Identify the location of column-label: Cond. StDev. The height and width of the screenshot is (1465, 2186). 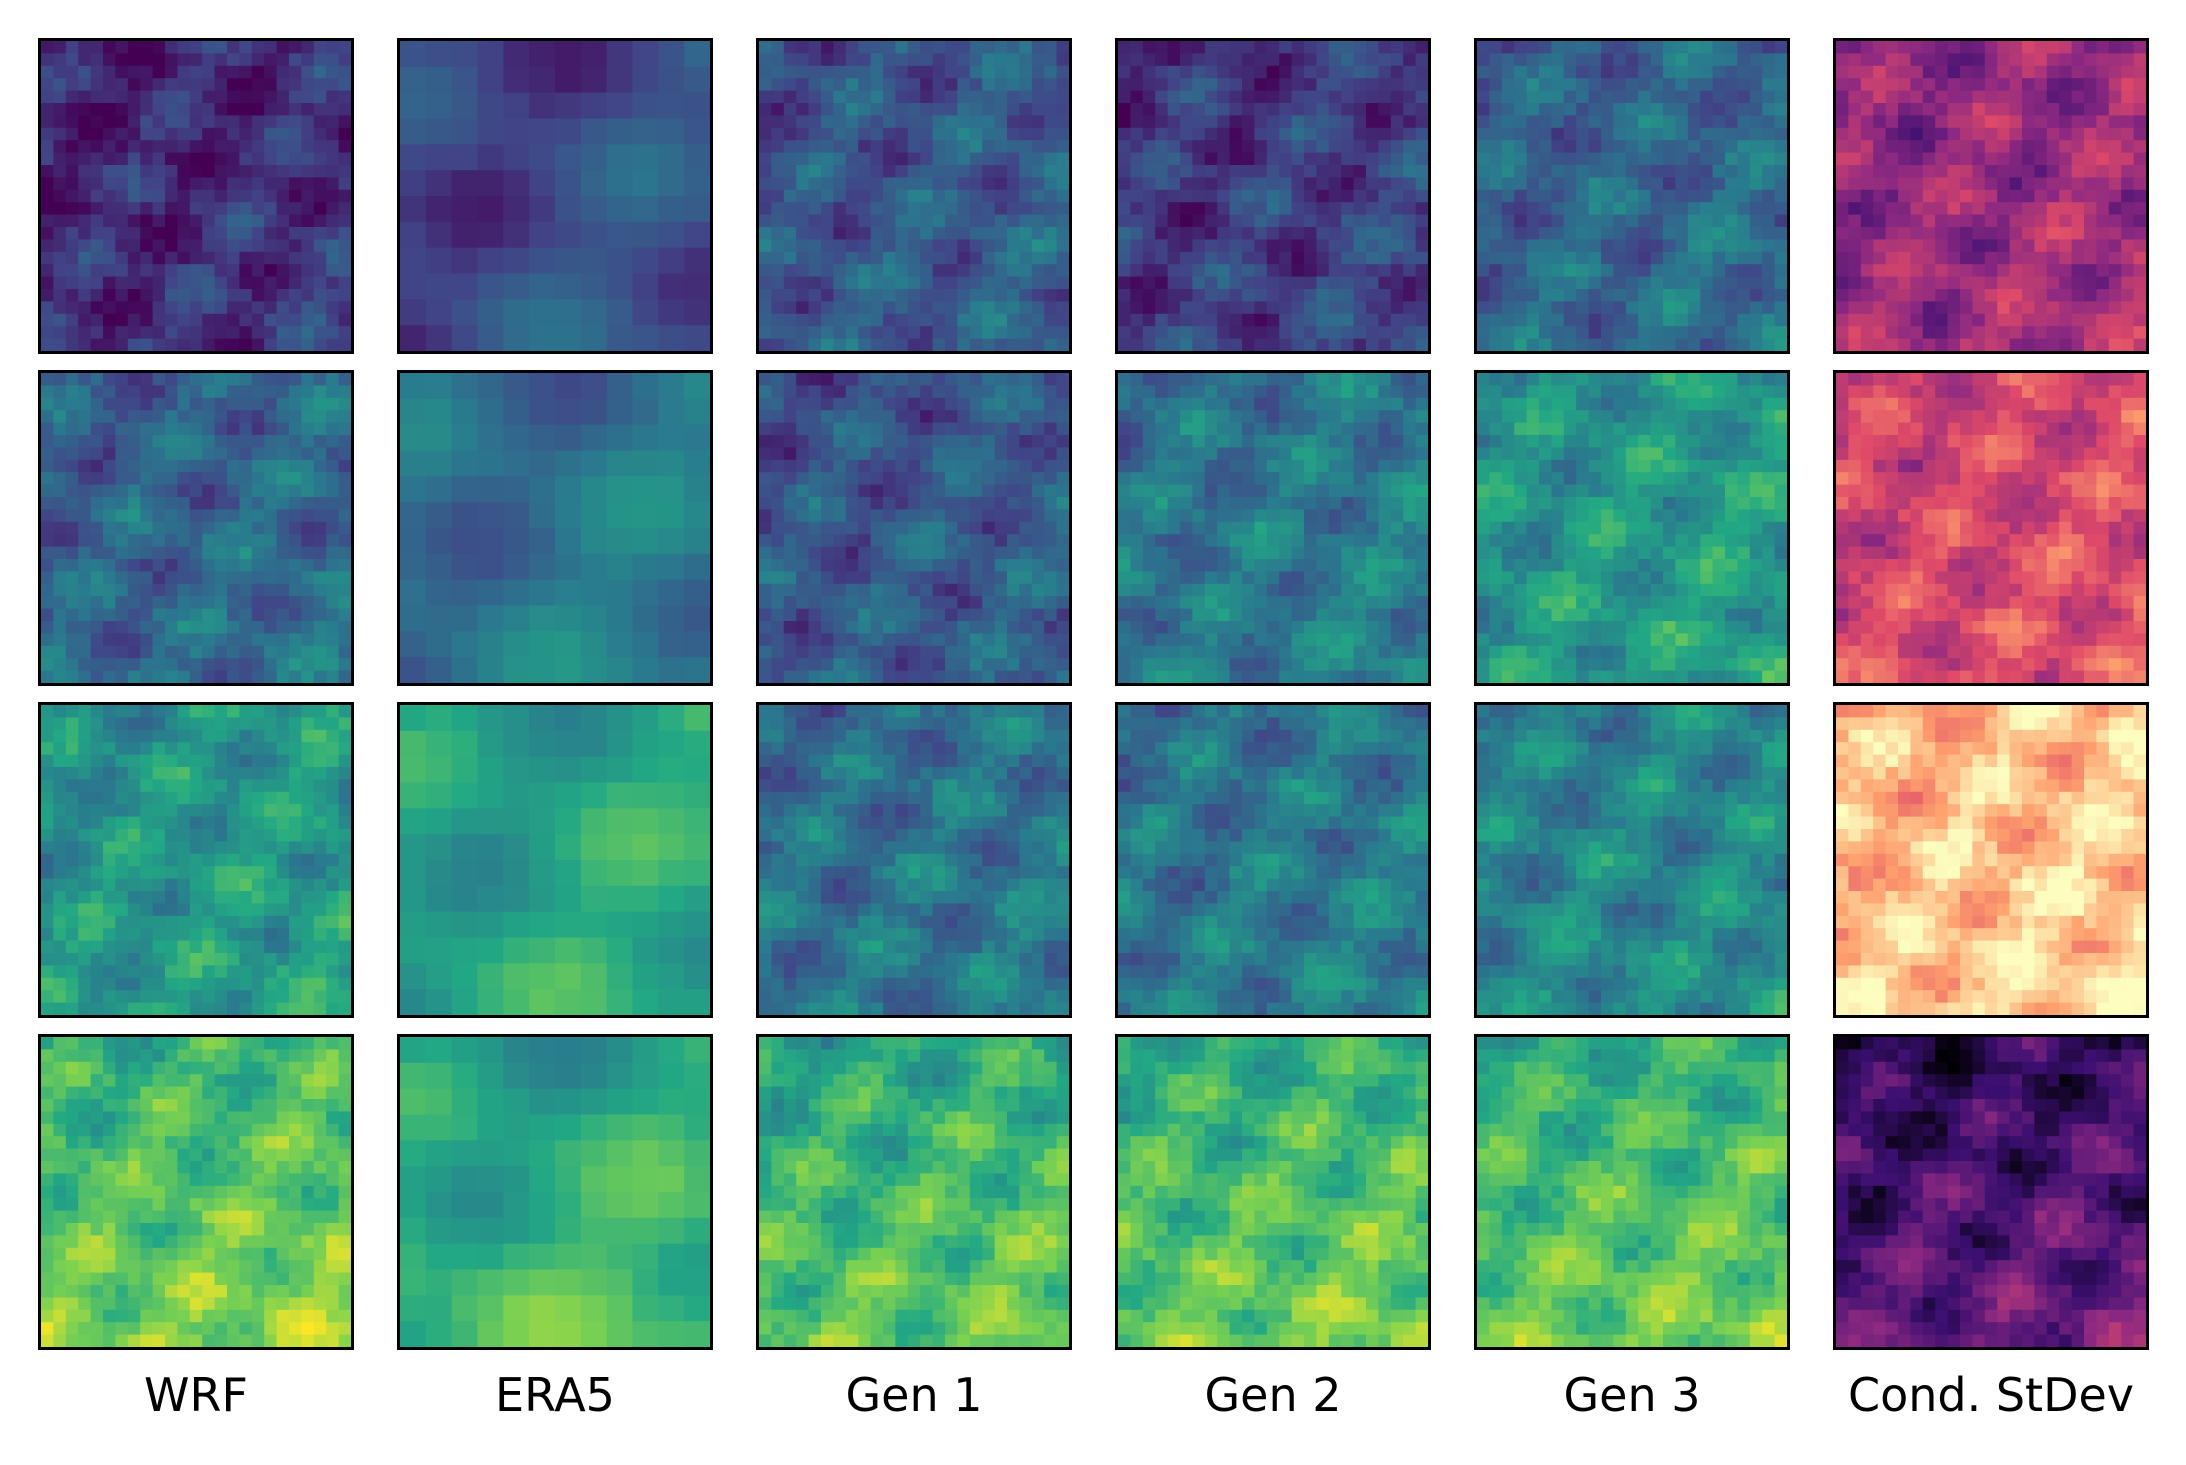
(1991, 1395).